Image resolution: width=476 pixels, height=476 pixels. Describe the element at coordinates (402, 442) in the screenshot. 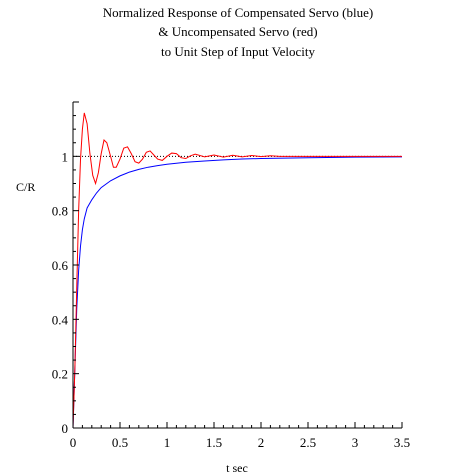

I see `x-tick-label: 3.5` at that location.